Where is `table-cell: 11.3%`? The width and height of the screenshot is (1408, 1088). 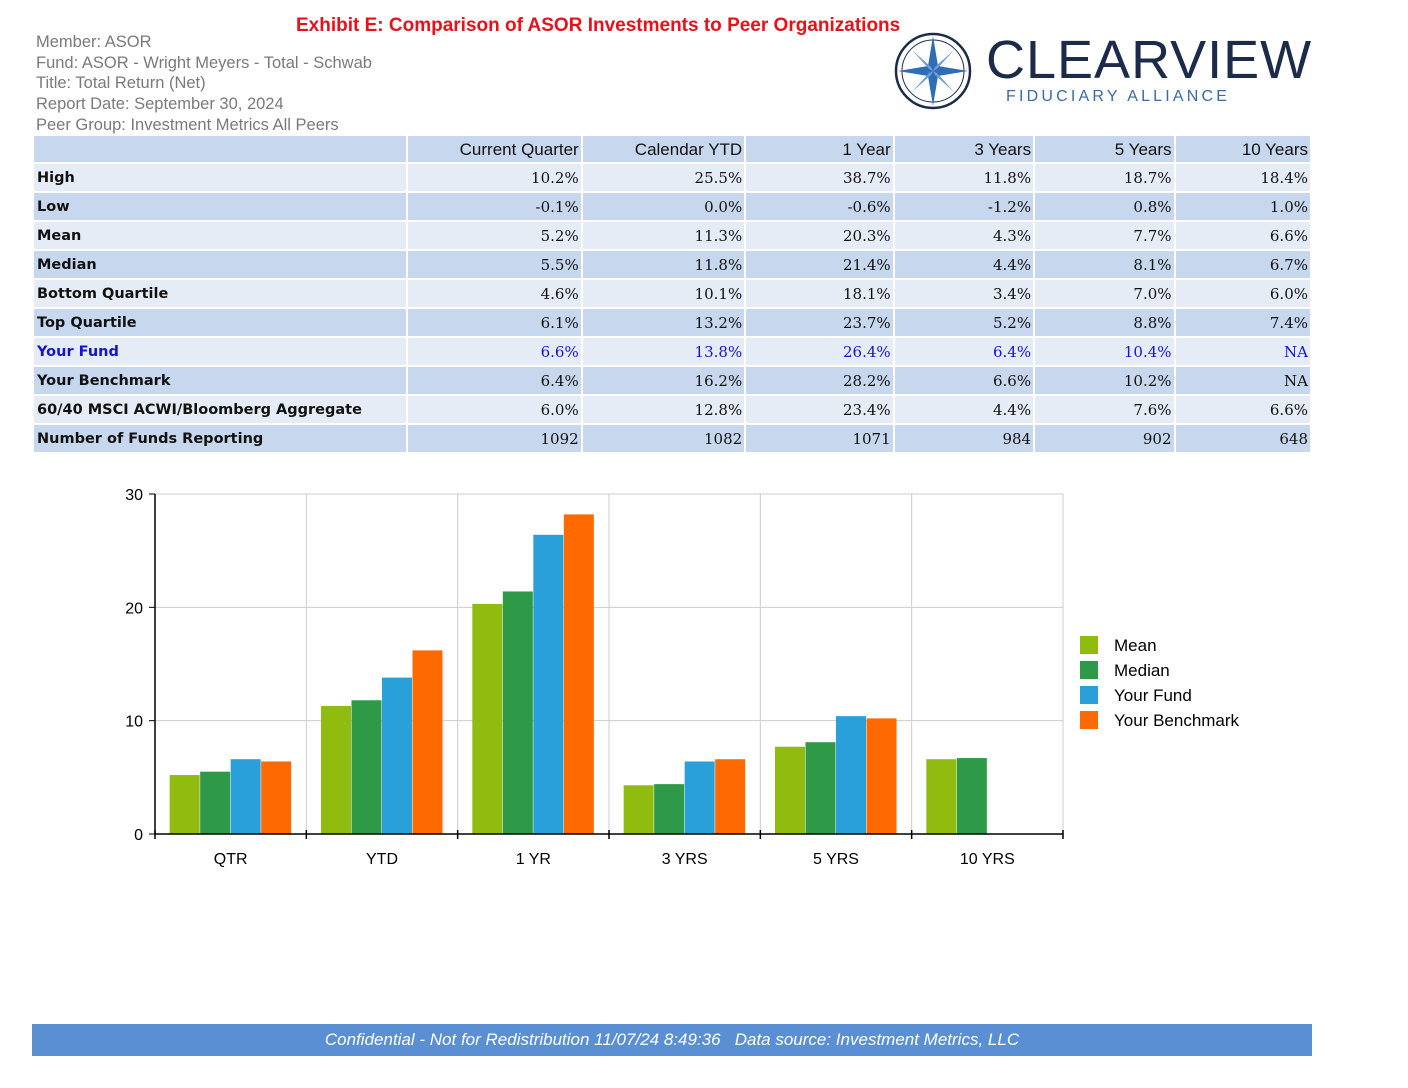
table-cell: 11.3% is located at coordinates (663, 235).